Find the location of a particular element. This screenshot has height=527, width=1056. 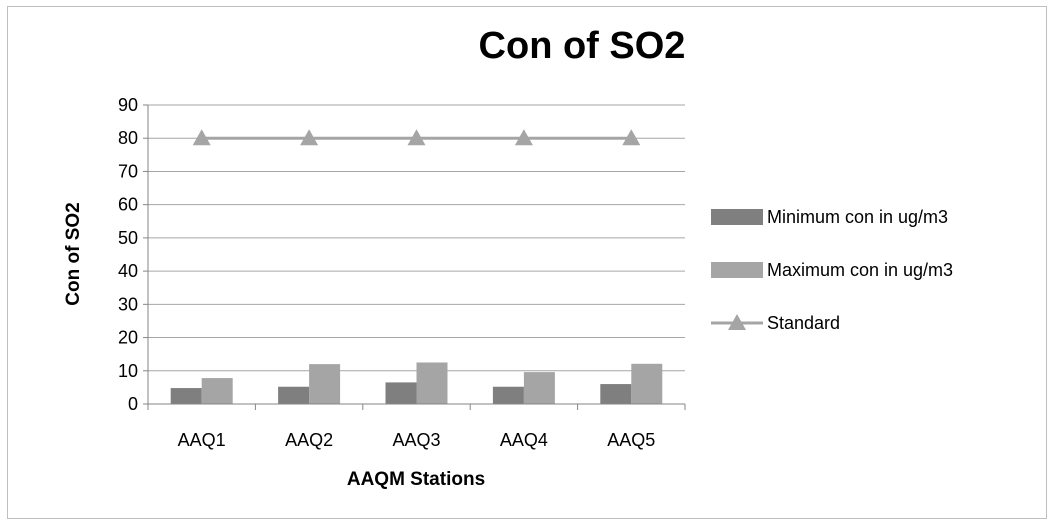

y-tick-label: 40 is located at coordinates (128, 271).